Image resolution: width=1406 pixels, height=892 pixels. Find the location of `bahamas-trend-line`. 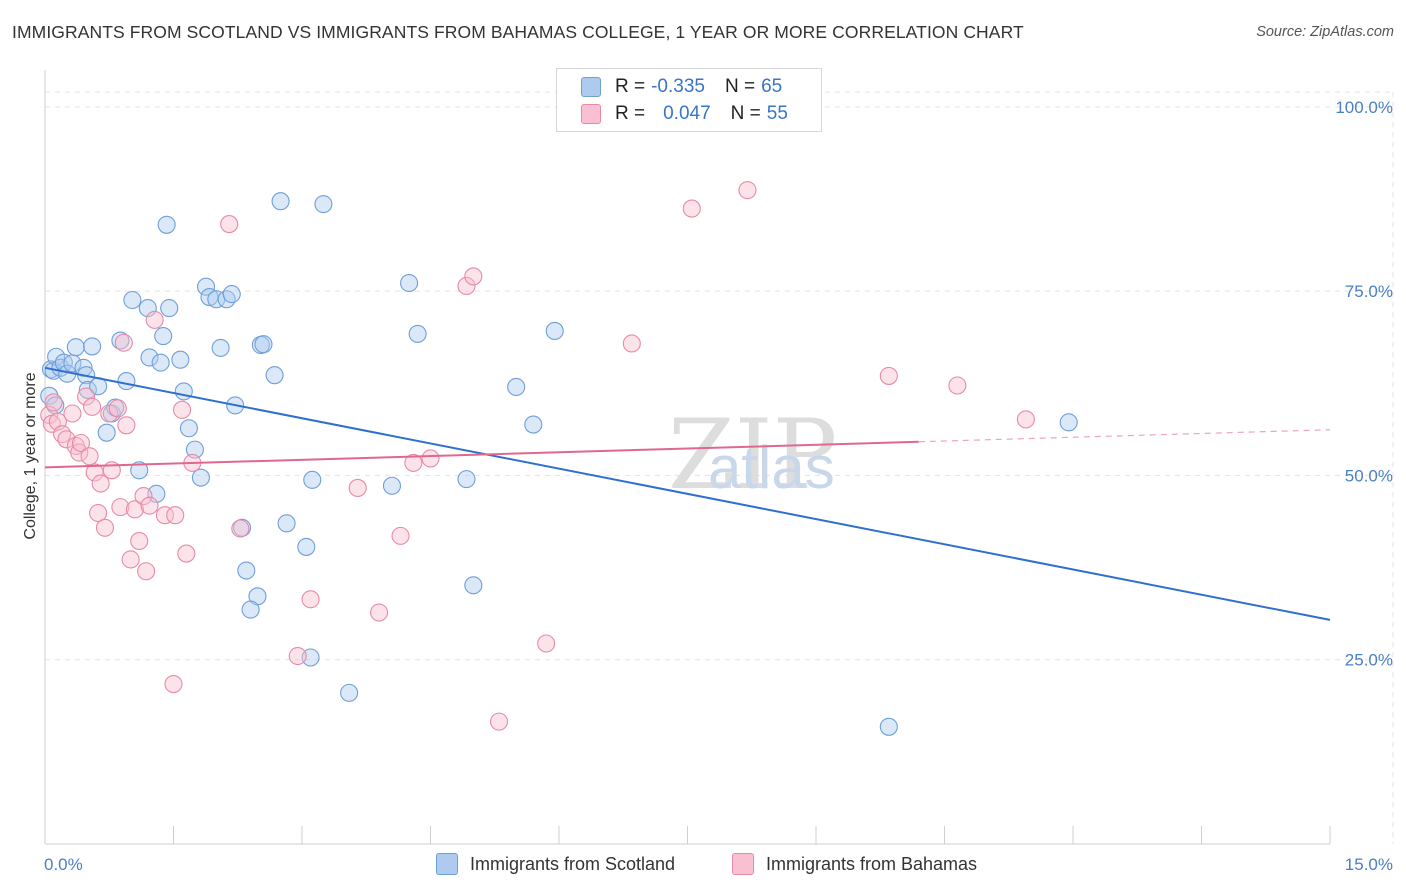

bahamas-trend-line is located at coordinates (481, 454).